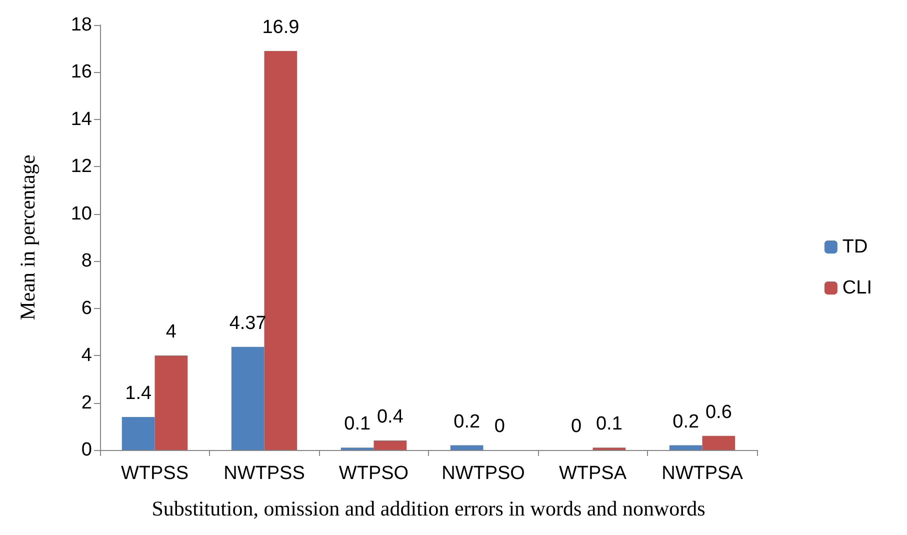 The width and height of the screenshot is (907, 535). Describe the element at coordinates (390, 417) in the screenshot. I see `data-label: 0.4` at that location.